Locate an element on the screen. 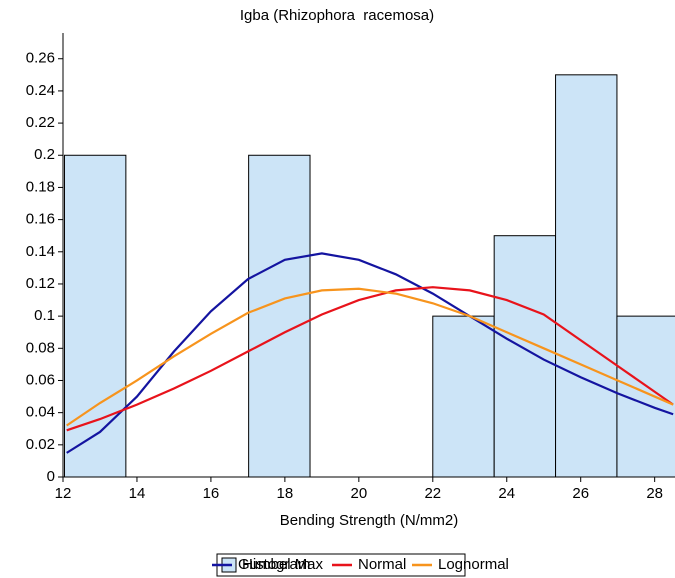  y-tick-label: 0 is located at coordinates (51, 476).